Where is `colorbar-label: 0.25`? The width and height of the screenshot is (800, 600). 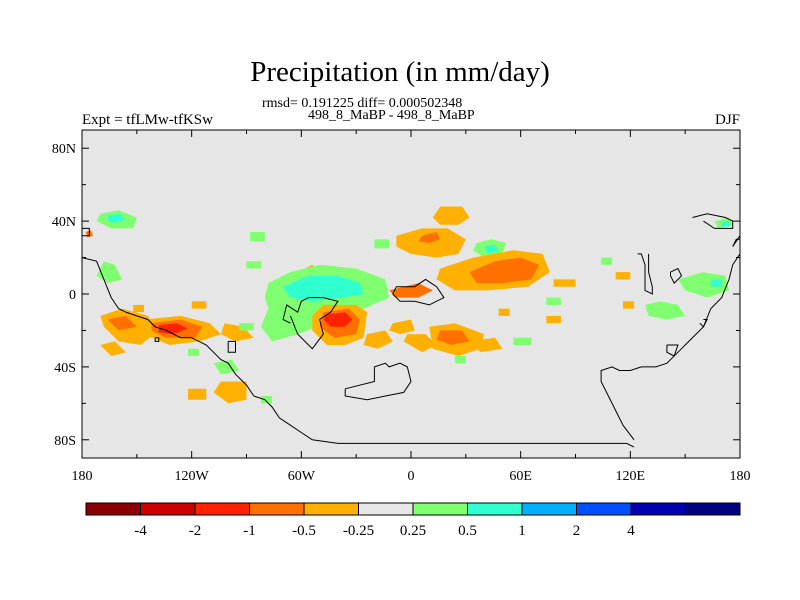 colorbar-label: 0.25 is located at coordinates (413, 531).